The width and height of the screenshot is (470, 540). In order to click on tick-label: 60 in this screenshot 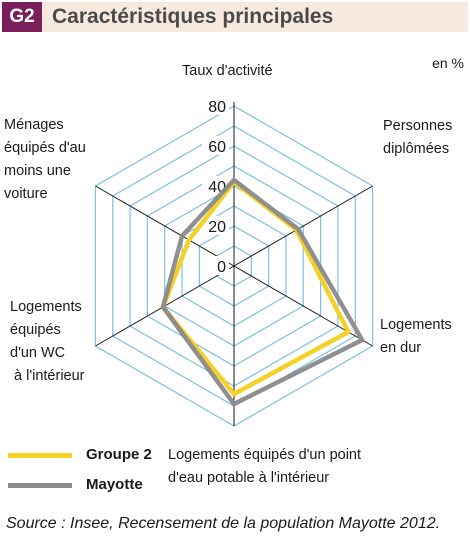, I will do `click(217, 147)`.